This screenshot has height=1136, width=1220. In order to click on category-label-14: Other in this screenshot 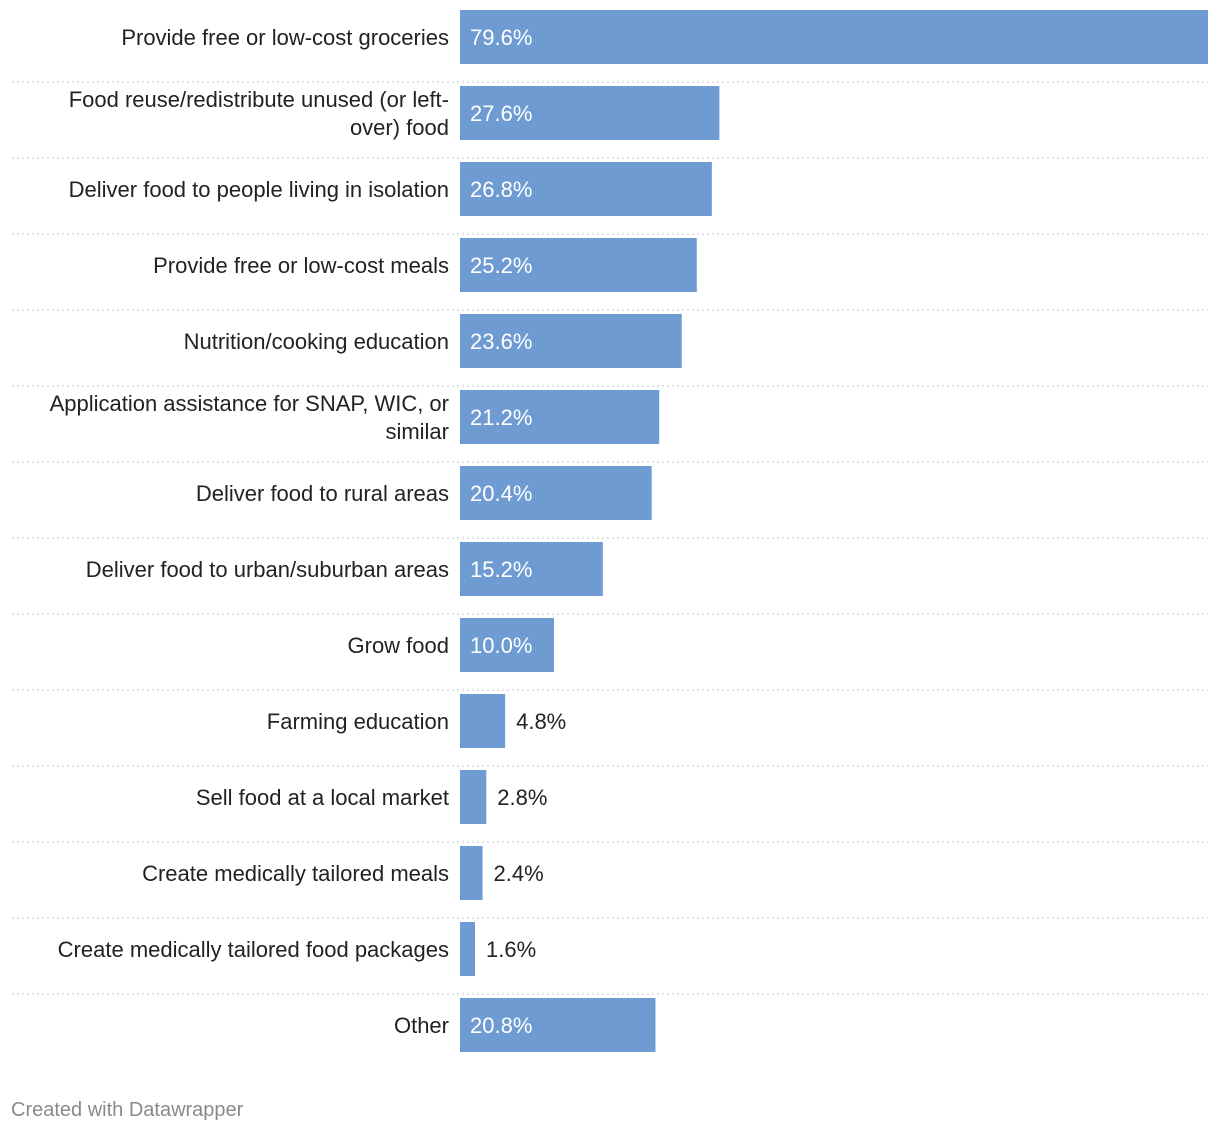, I will do `click(421, 1025)`.